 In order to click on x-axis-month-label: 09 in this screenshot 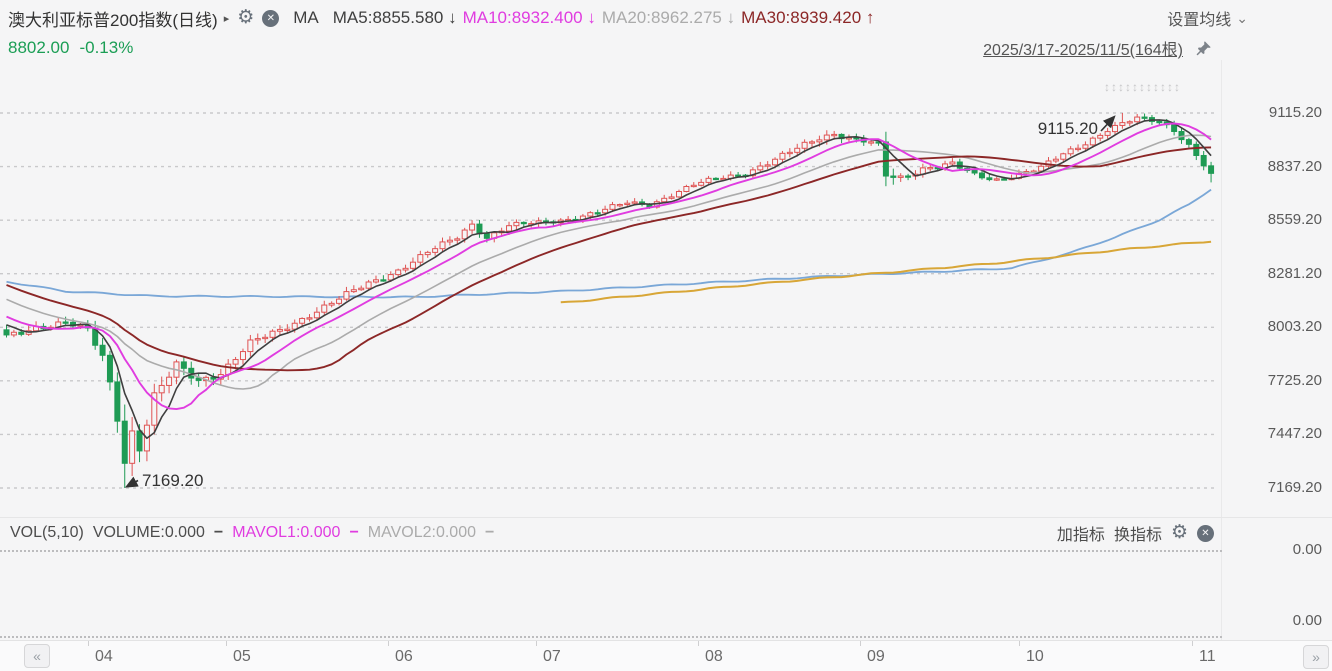, I will do `click(876, 656)`.